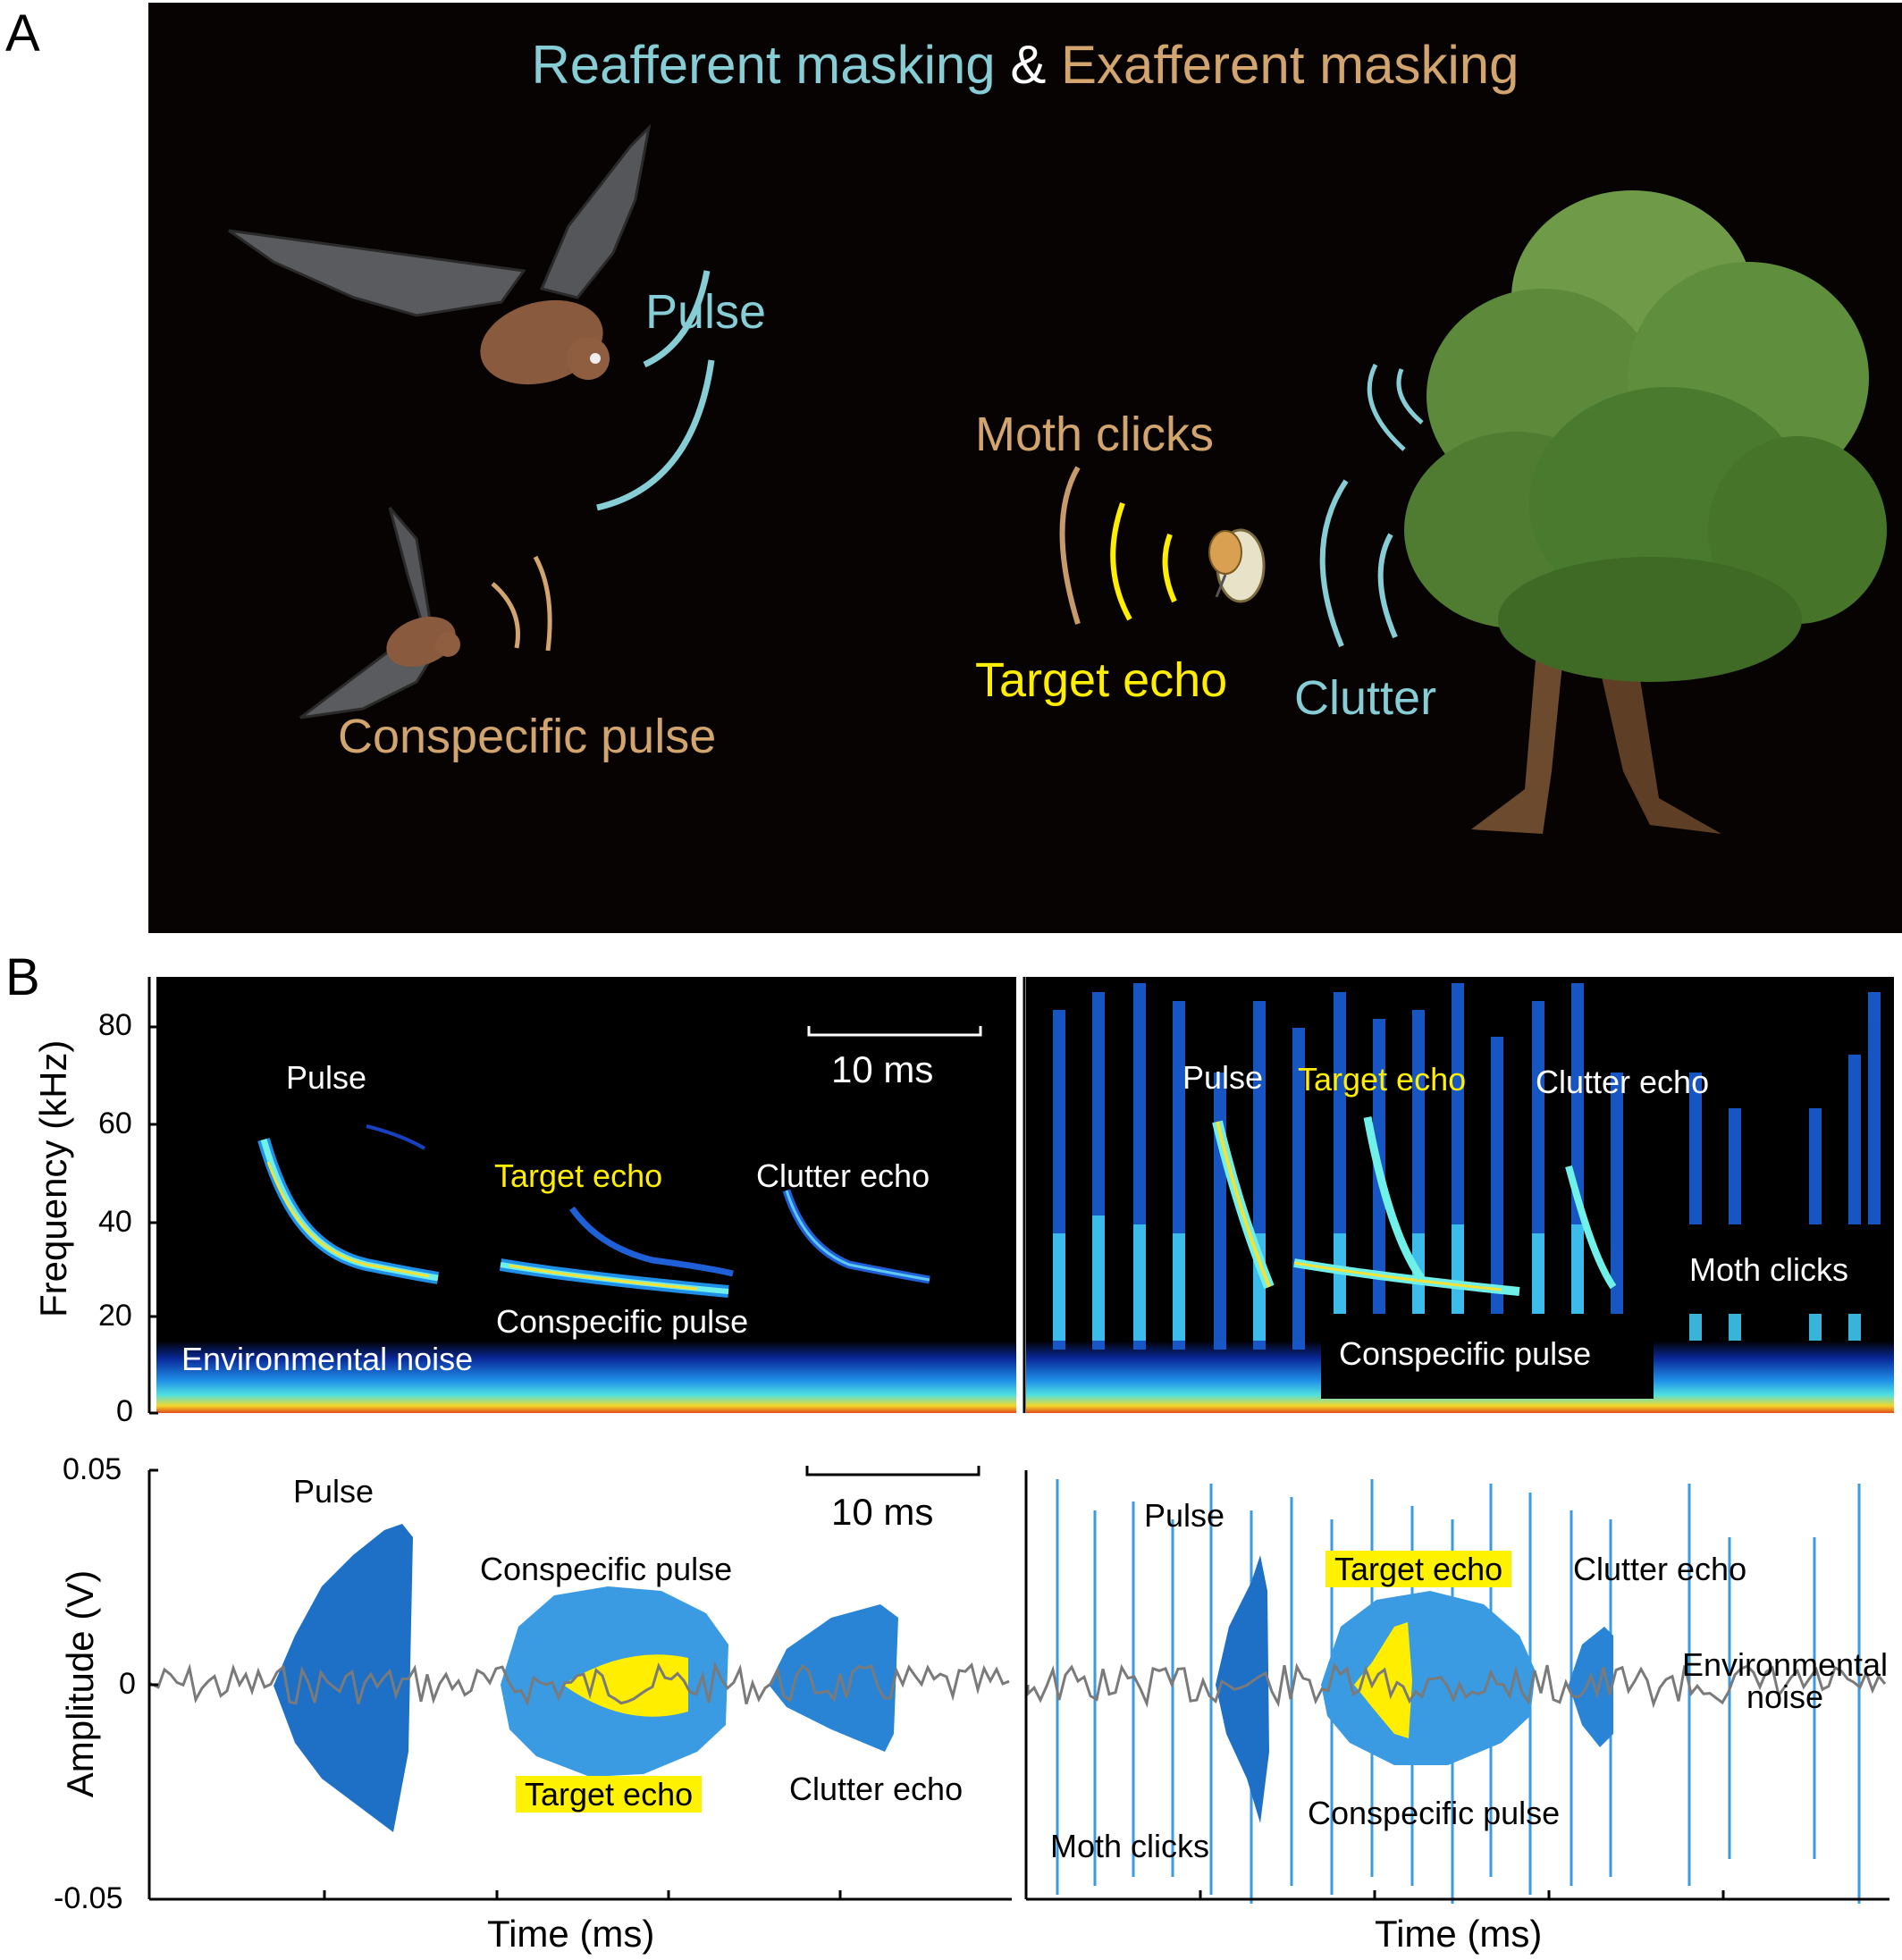 The width and height of the screenshot is (1902, 1960). I want to click on label-conspecific-pulse: Conspecific pulse, so click(527, 736).